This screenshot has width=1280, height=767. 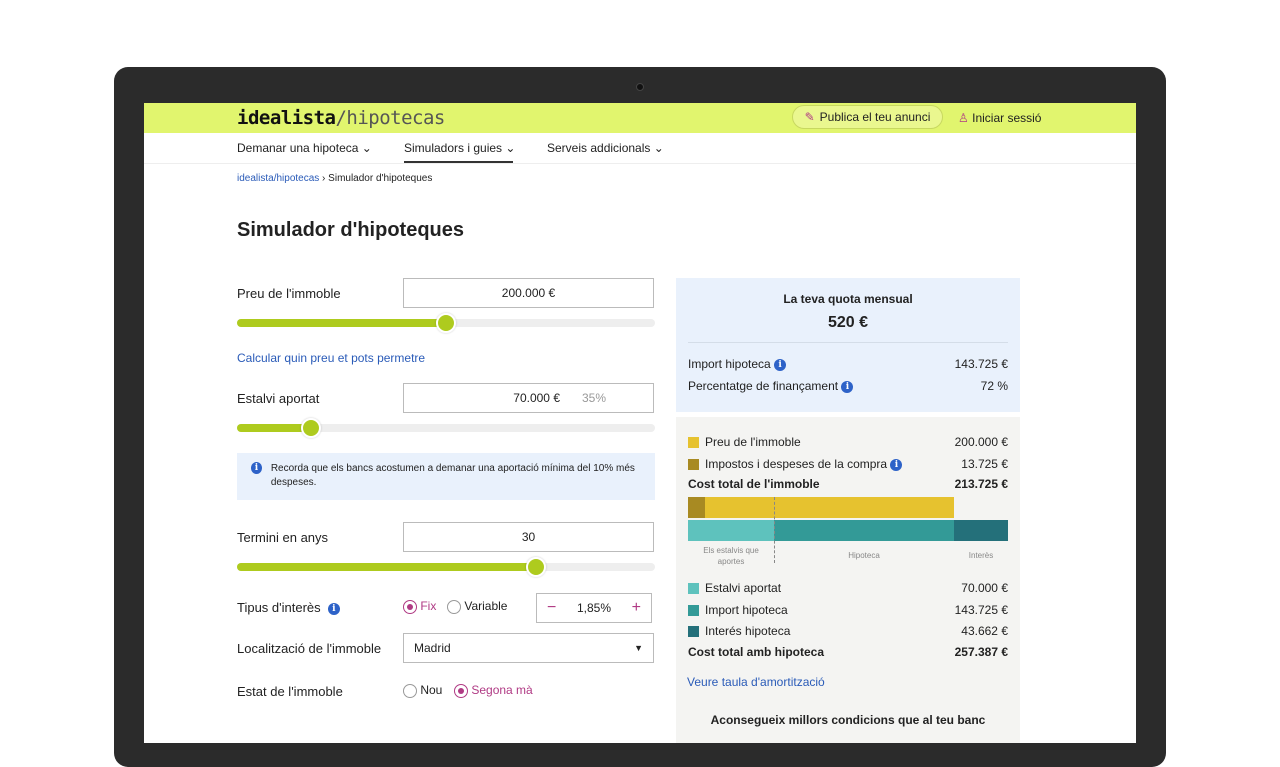 I want to click on loan-label: Import hipoteca, so click(x=729, y=364).